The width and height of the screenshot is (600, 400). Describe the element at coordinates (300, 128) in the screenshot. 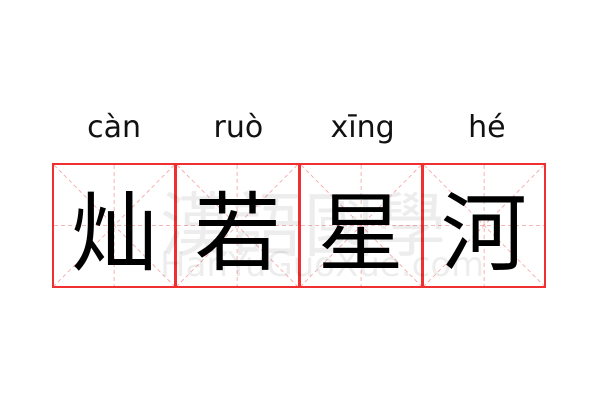

I see `pinyin-row: càn ruò xīng hé` at that location.